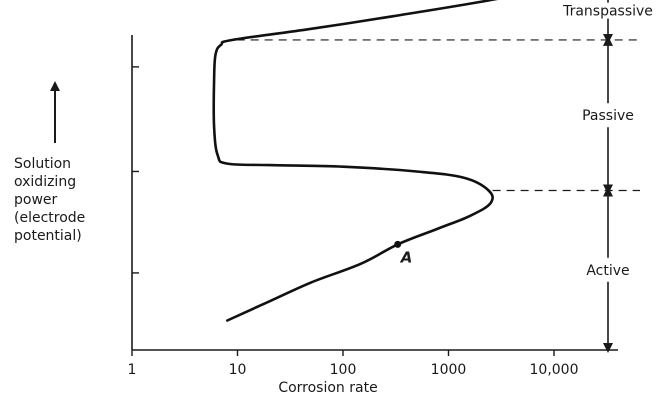 This screenshot has height=403, width=668. I want to click on y-label-line-4: (electrode, so click(49, 218).